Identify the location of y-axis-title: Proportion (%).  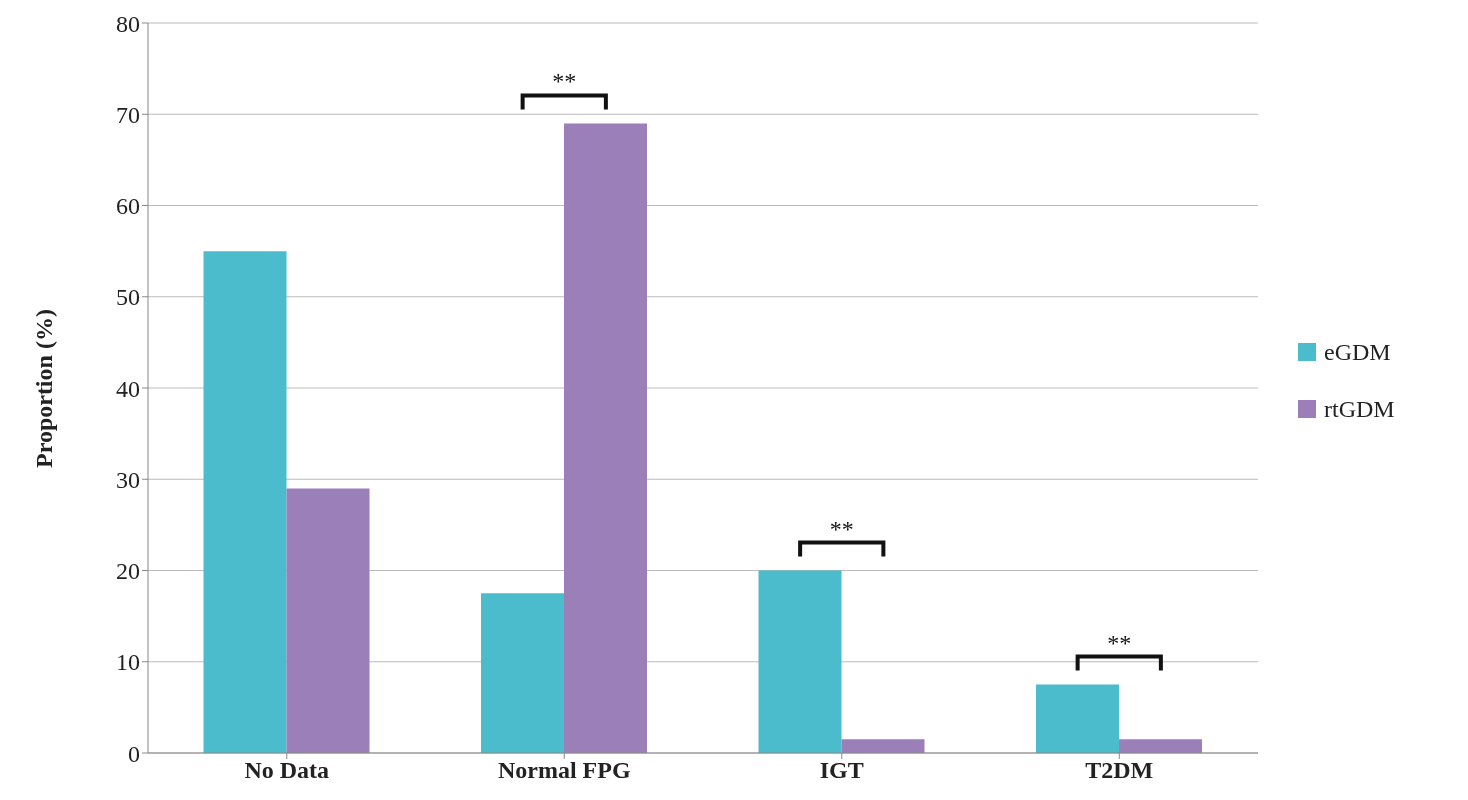
(43, 388).